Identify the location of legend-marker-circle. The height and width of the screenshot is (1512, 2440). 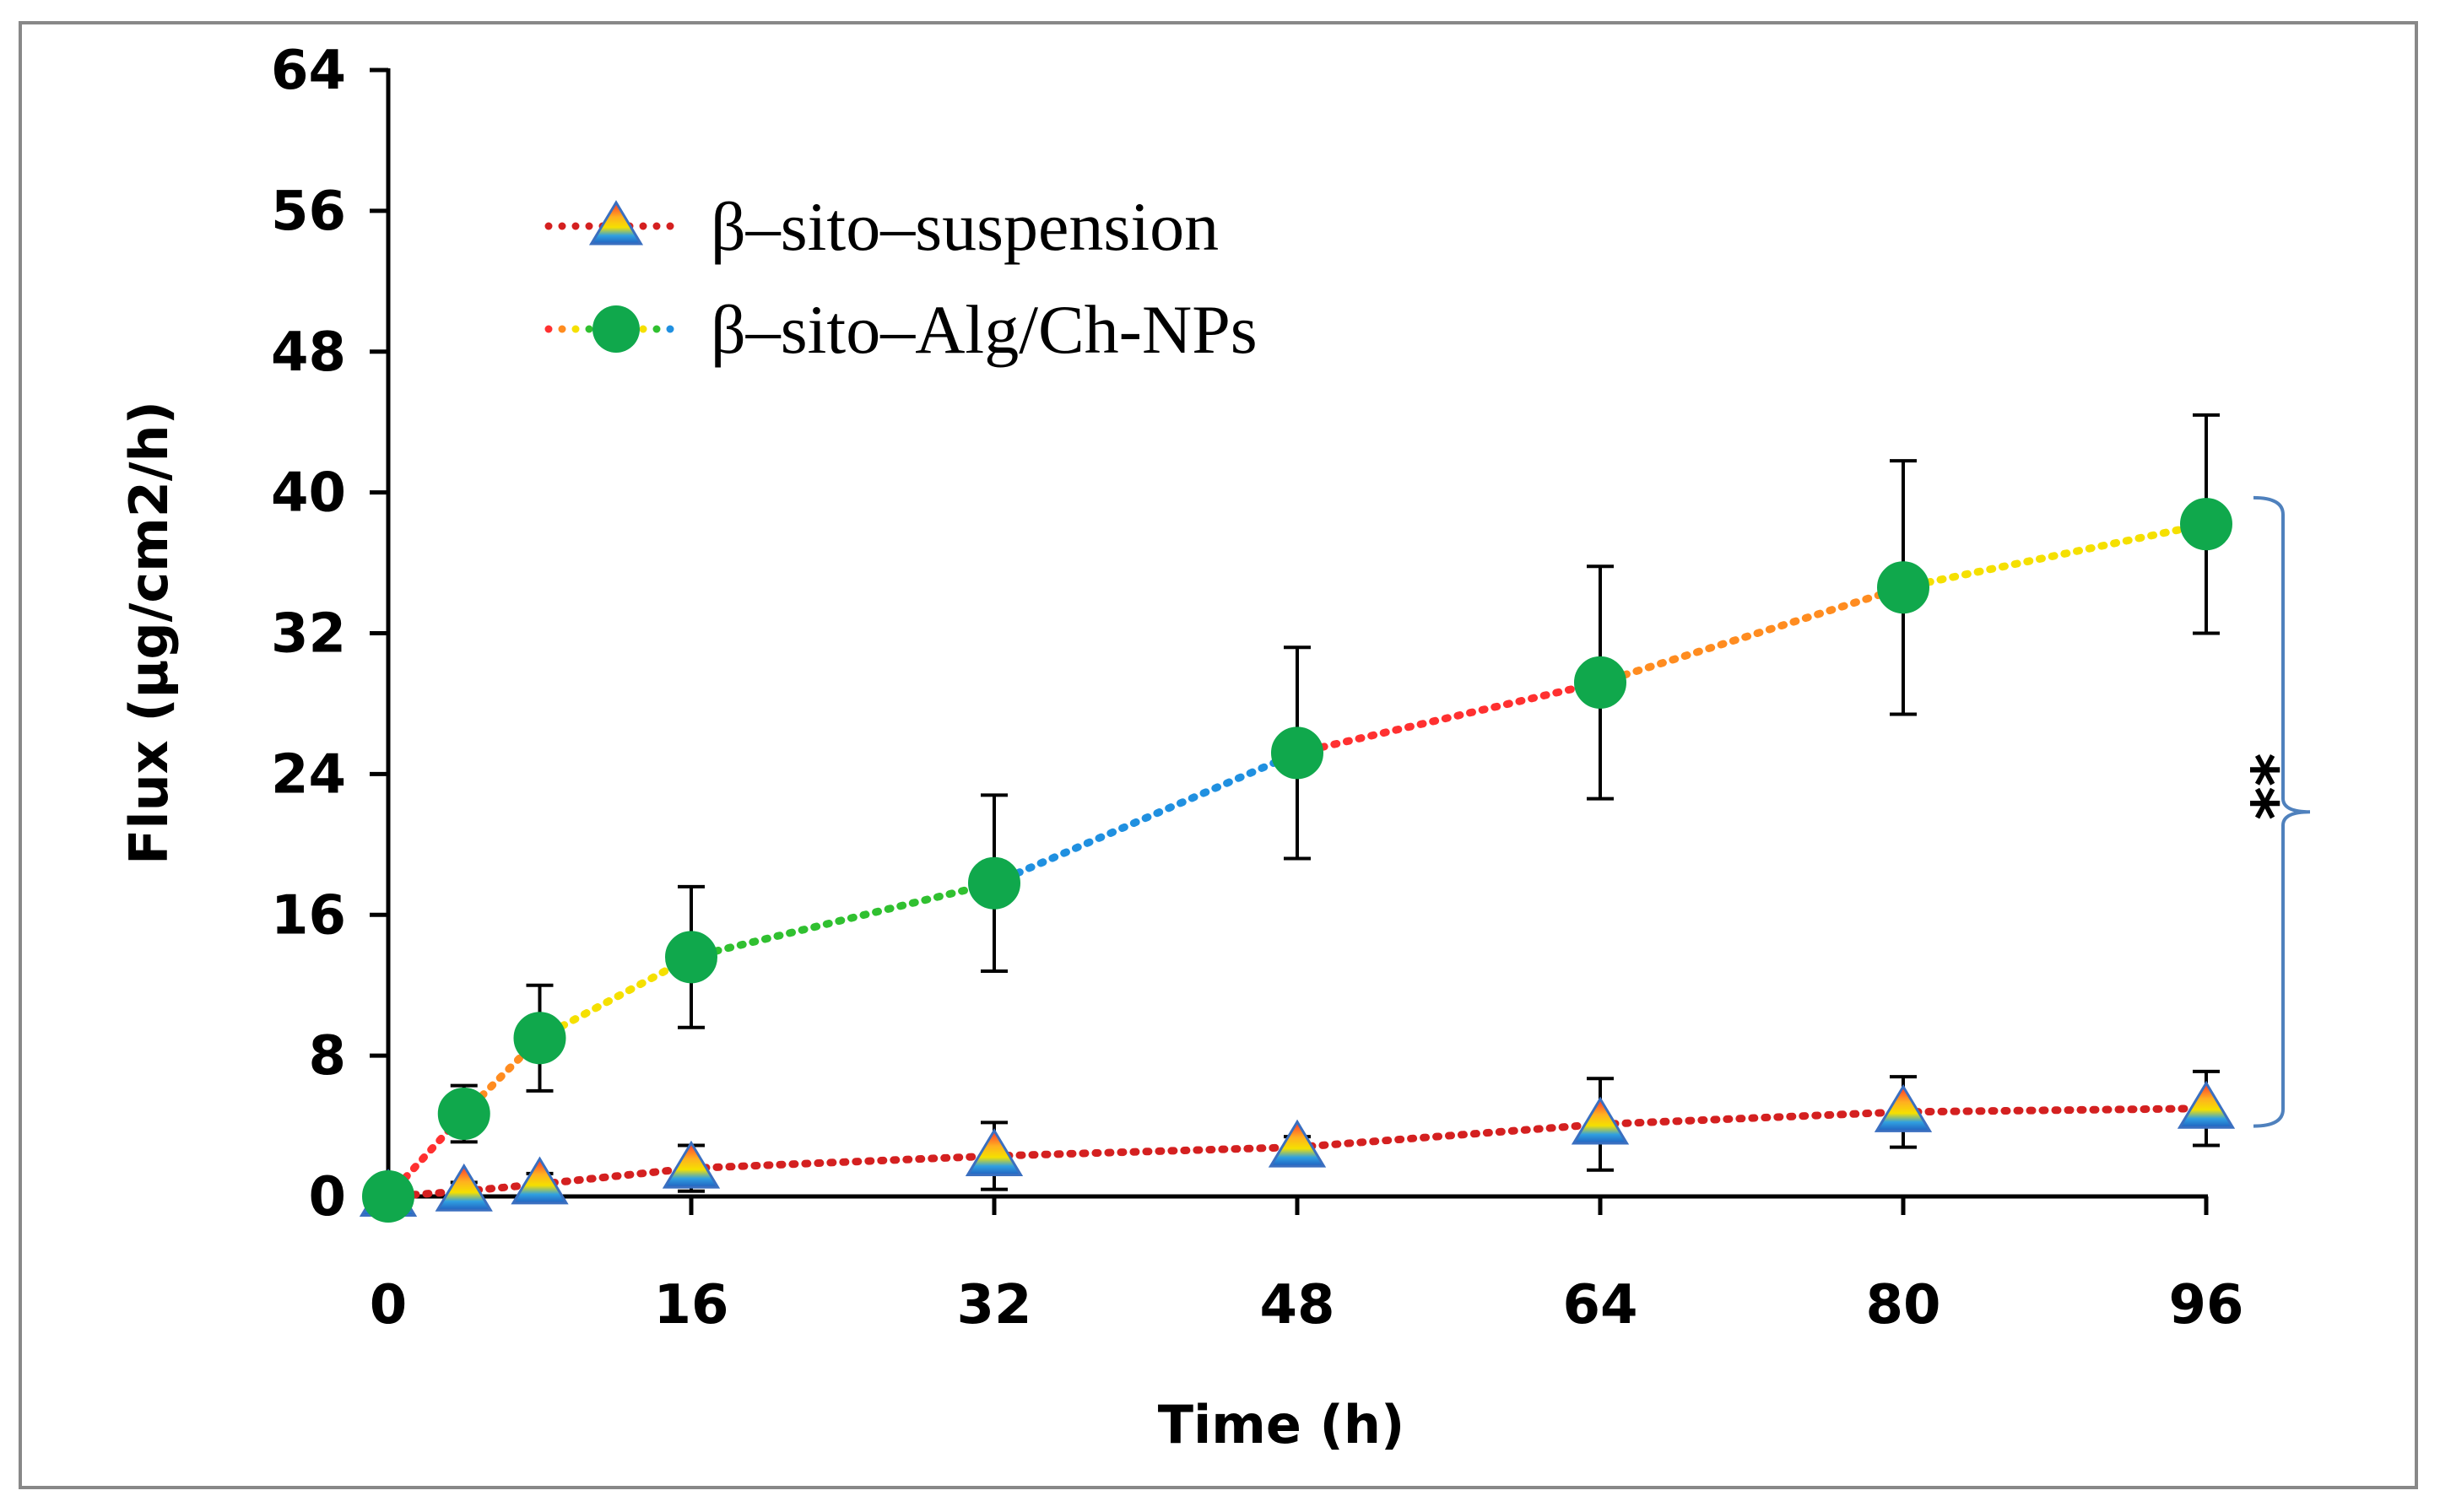
(616, 329).